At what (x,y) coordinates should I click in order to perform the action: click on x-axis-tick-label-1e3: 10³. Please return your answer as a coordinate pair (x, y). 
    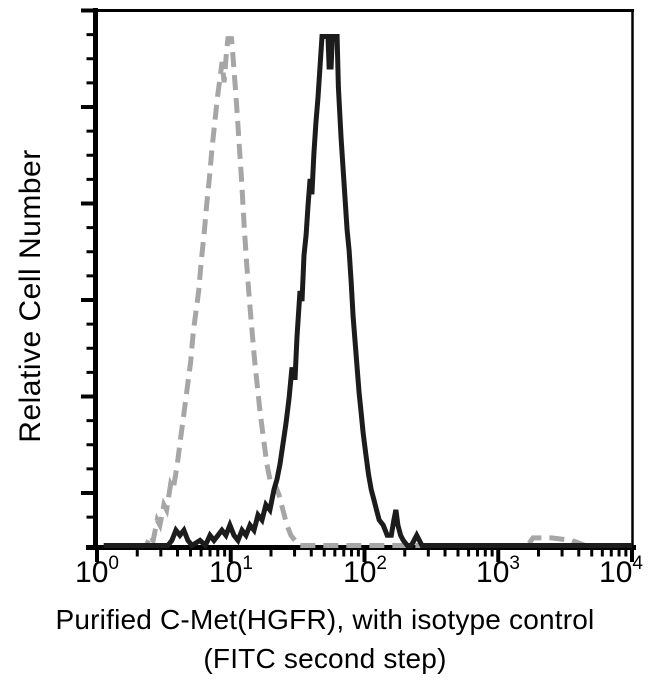
    Looking at the image, I should click on (498, 571).